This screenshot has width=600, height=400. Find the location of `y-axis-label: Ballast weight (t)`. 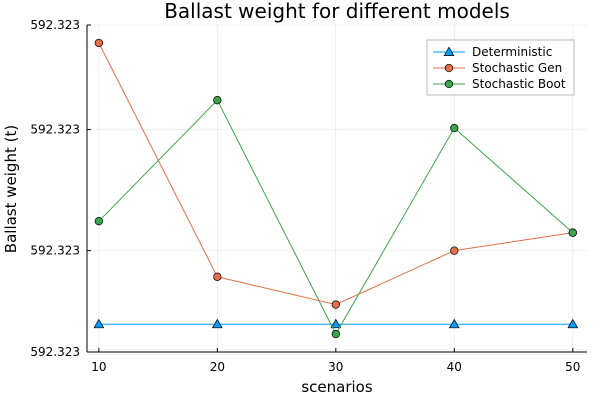

y-axis-label: Ballast weight (t) is located at coordinates (11, 189).